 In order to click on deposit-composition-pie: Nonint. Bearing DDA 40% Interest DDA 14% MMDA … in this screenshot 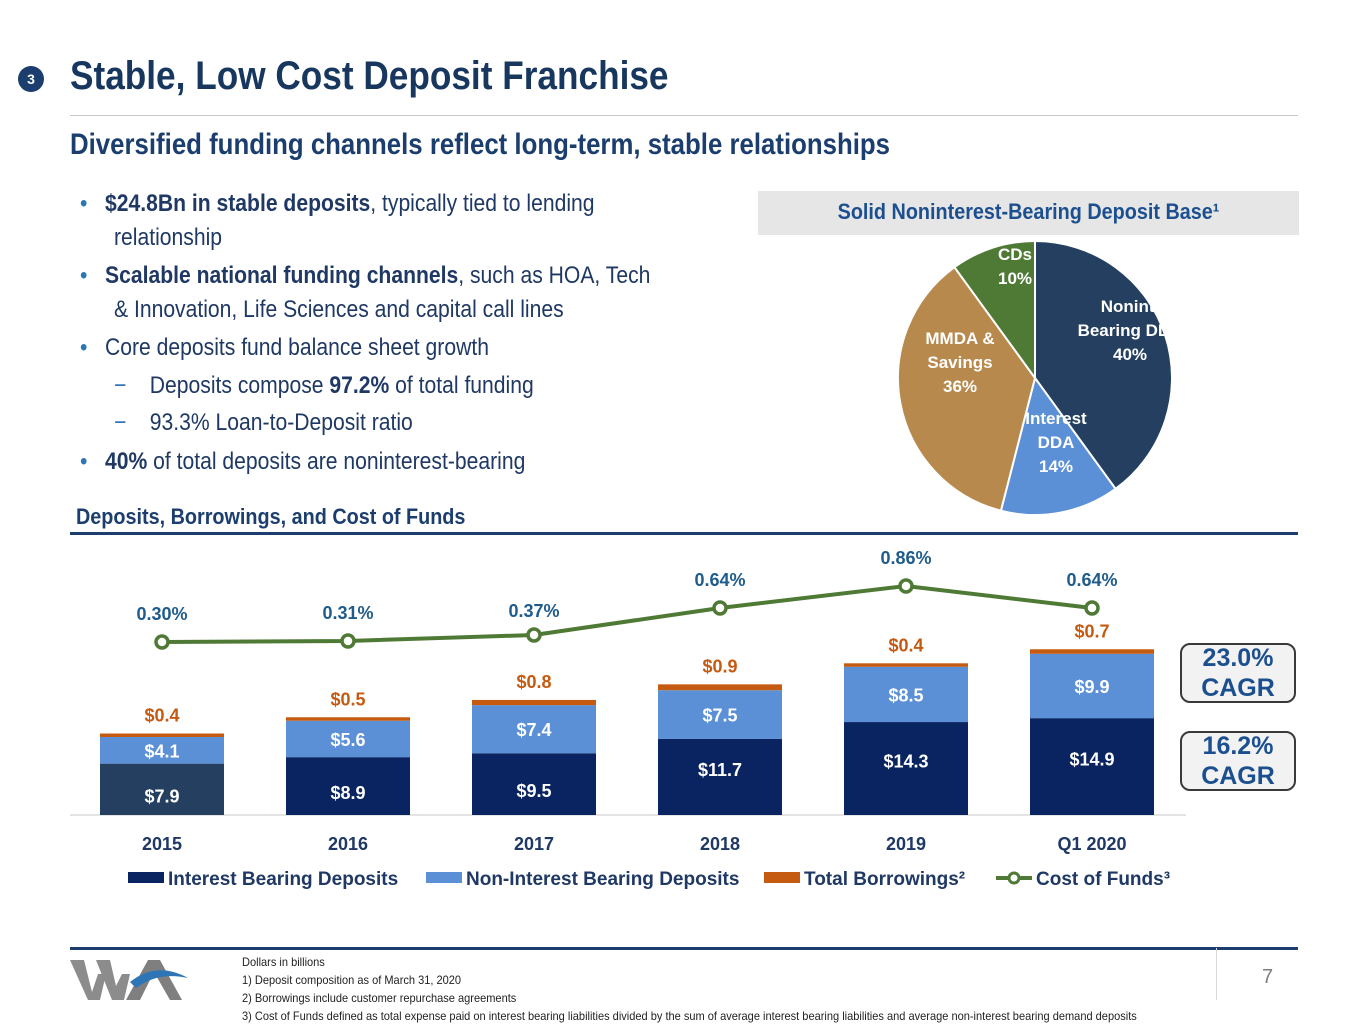, I will do `click(1038, 377)`.